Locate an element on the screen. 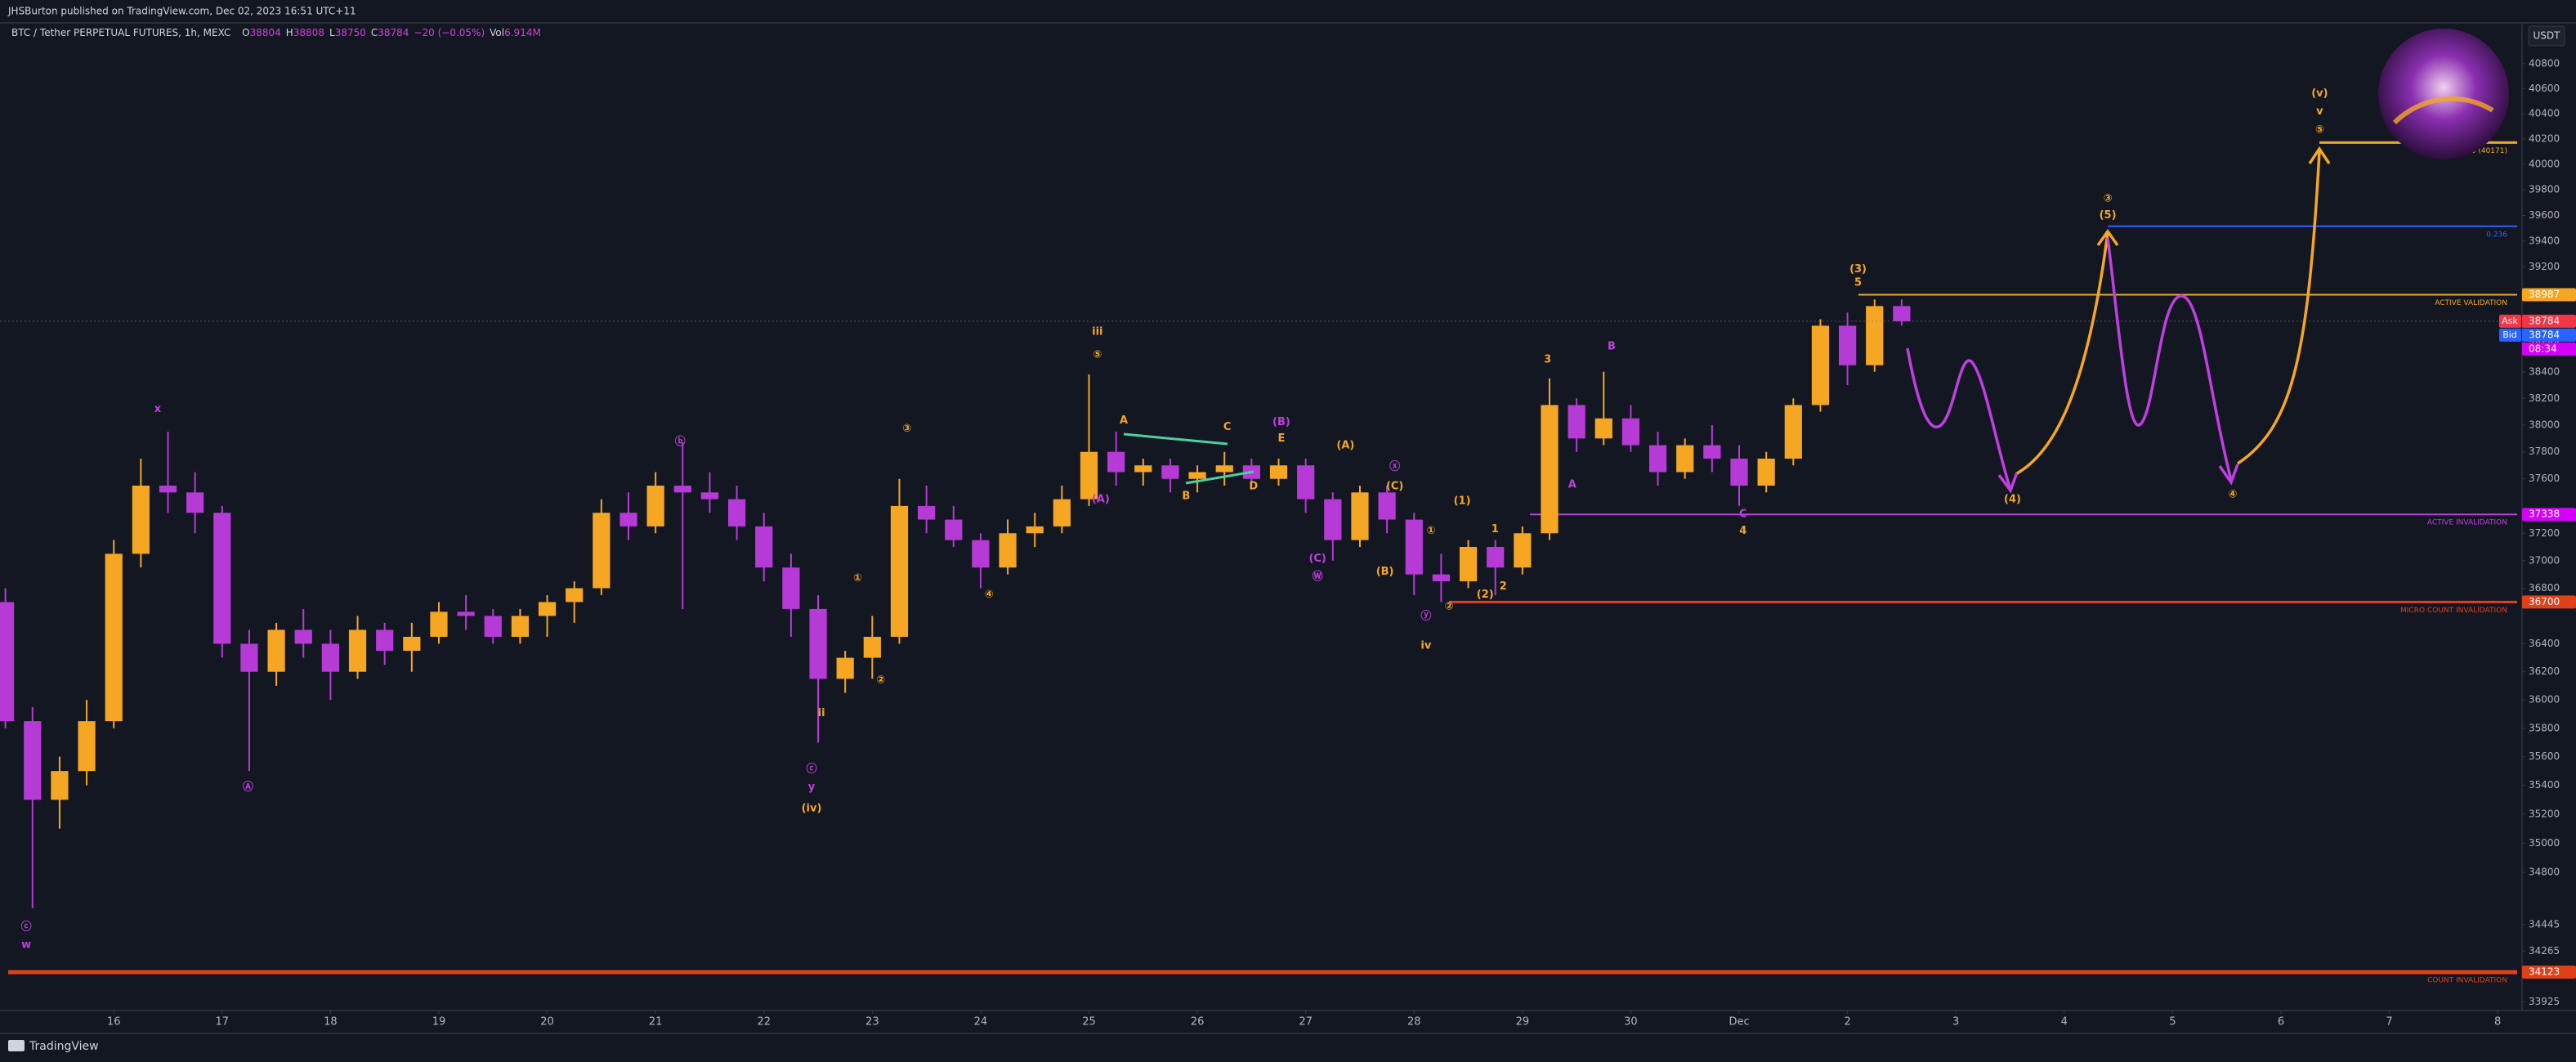 This screenshot has width=2576, height=1062. legend-change: −20 (−0.05%) is located at coordinates (449, 32).